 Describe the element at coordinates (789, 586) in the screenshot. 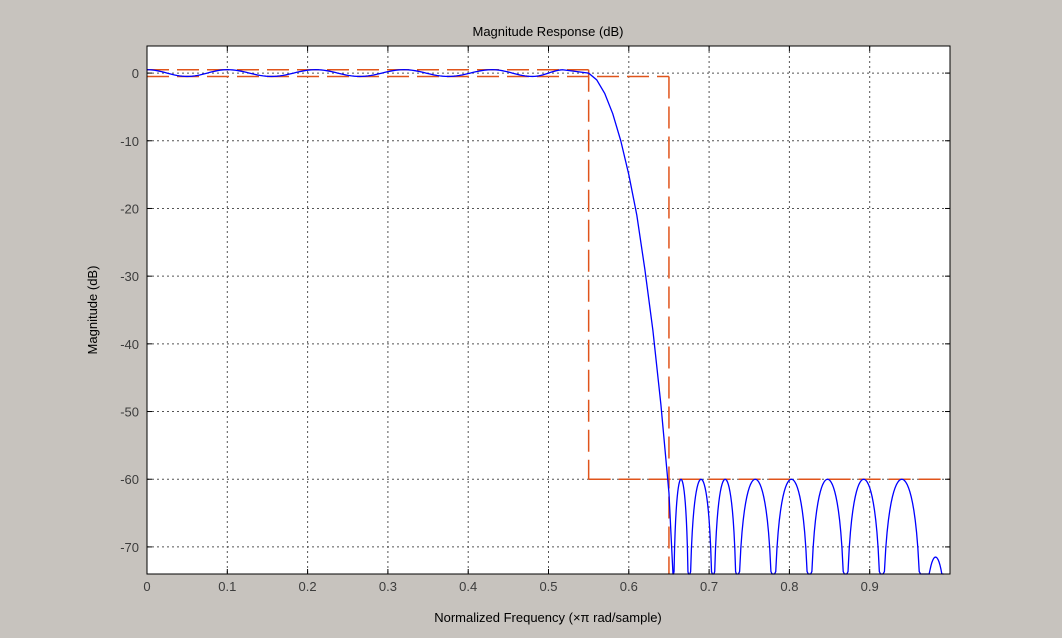

I see `x-tick-label: 0.8` at that location.